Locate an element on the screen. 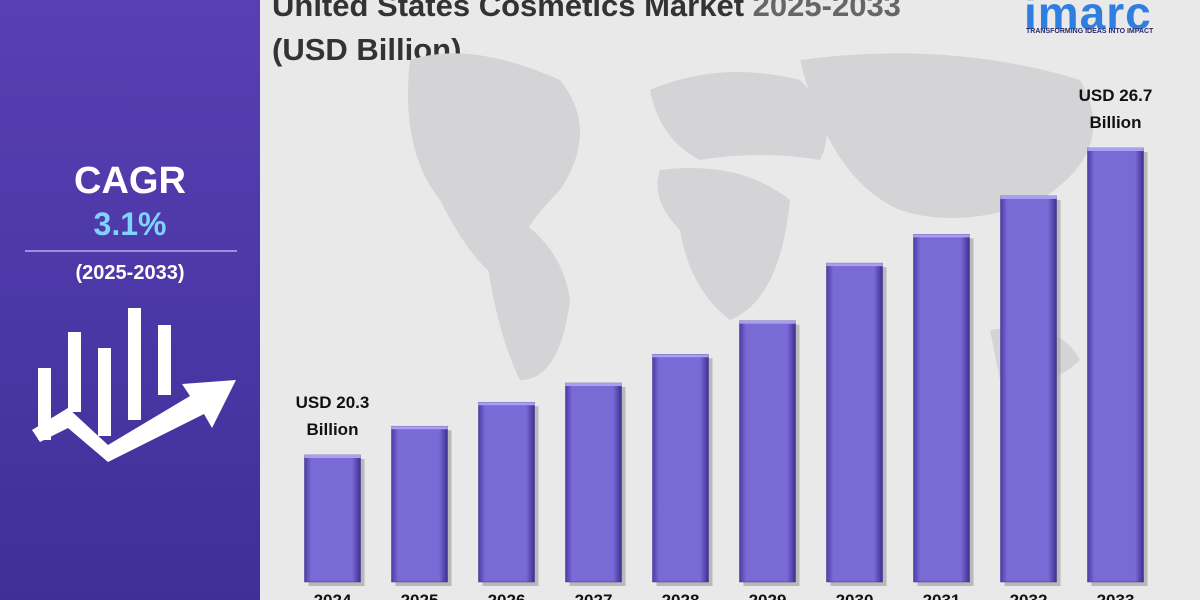 This screenshot has width=1200, height=600. x-tick-label: 2026 is located at coordinates (507, 595).